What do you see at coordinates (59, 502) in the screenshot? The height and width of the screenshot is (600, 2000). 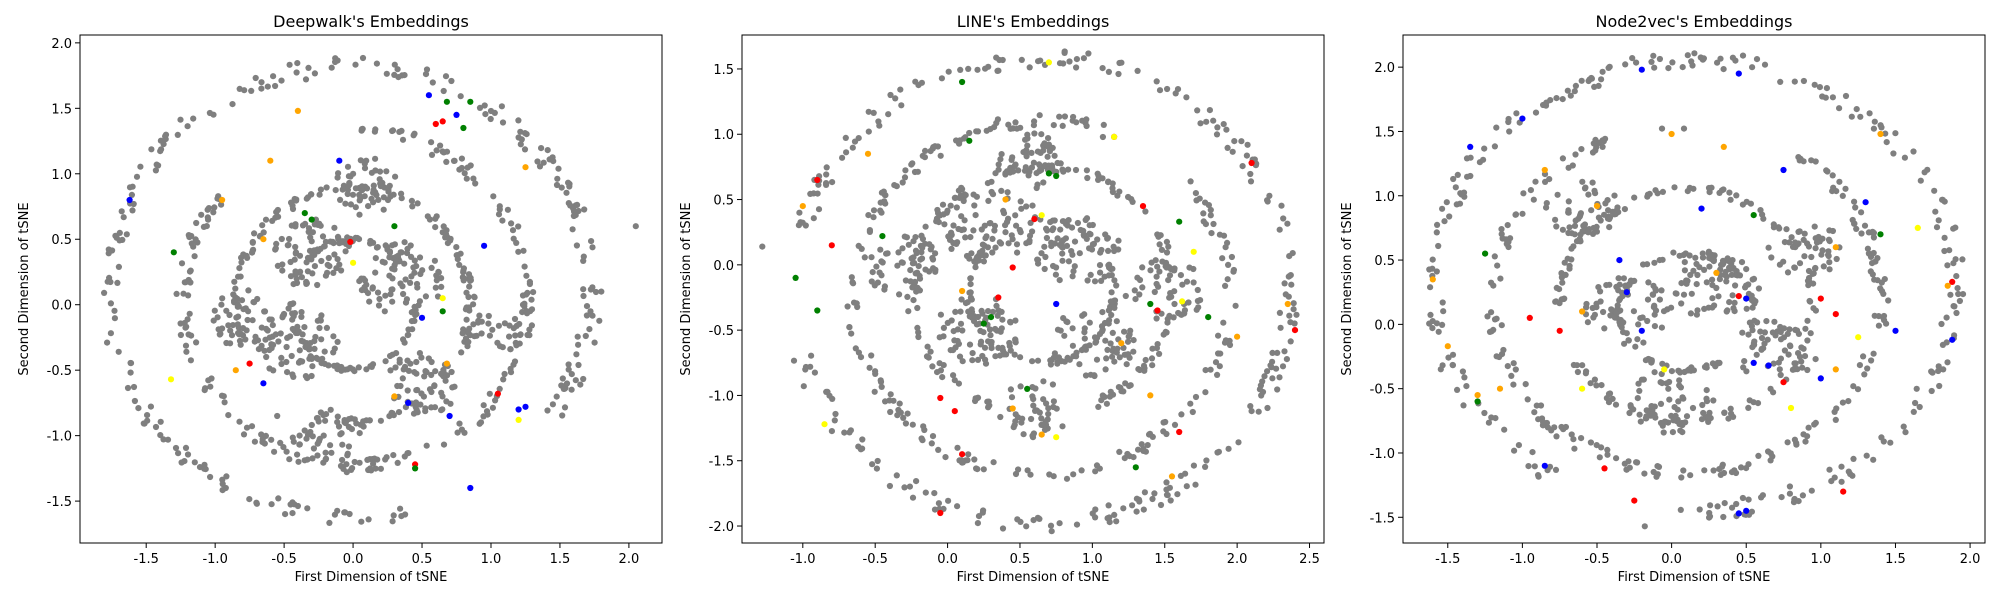 I see `y-tick-label: -1.5` at bounding box center [59, 502].